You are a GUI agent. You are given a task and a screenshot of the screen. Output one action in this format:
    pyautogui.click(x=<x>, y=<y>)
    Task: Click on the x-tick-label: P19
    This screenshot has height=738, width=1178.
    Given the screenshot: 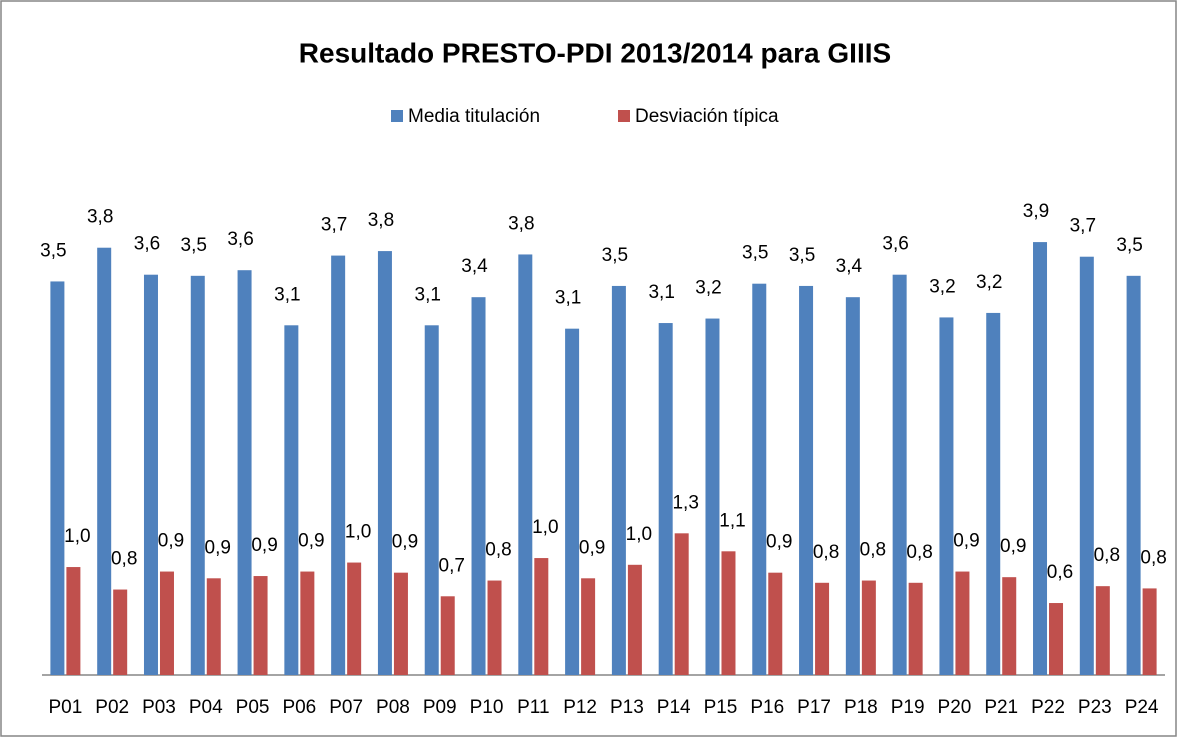 What is the action you would take?
    pyautogui.click(x=908, y=707)
    